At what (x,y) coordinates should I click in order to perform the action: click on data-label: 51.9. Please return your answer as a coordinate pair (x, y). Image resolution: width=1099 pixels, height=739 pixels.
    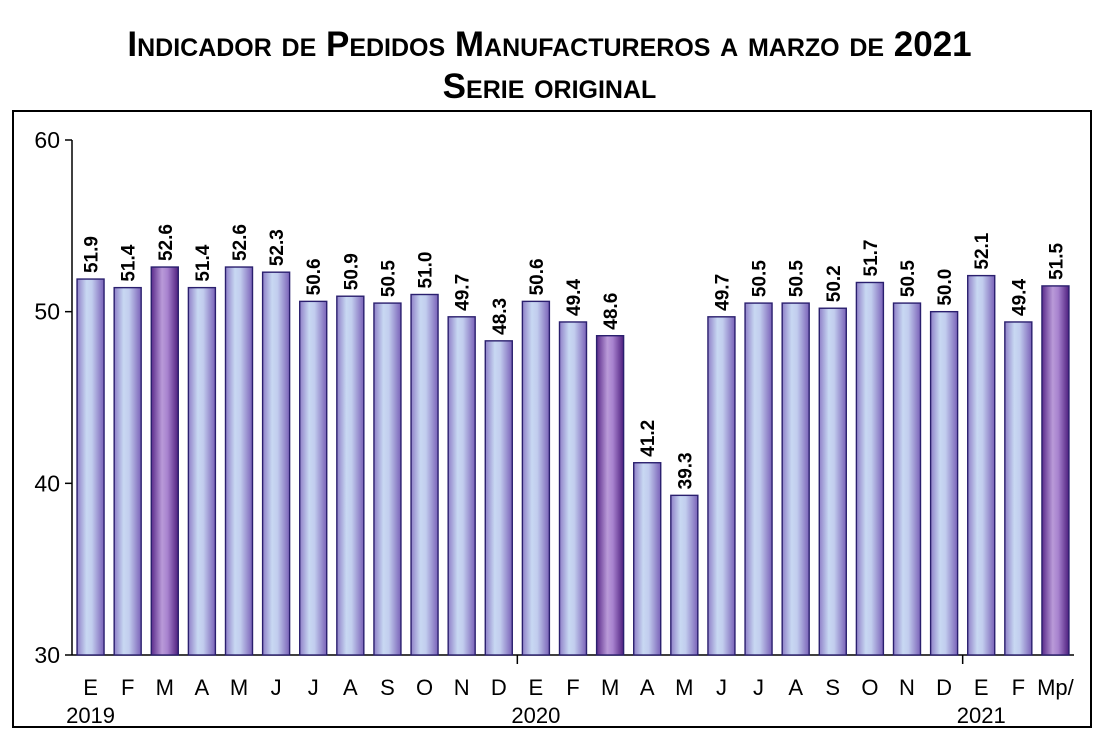
    Looking at the image, I should click on (92, 254).